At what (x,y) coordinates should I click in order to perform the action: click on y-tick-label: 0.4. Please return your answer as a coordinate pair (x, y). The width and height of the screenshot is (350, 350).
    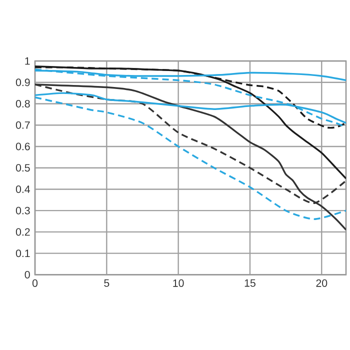
    Looking at the image, I should click on (23, 189).